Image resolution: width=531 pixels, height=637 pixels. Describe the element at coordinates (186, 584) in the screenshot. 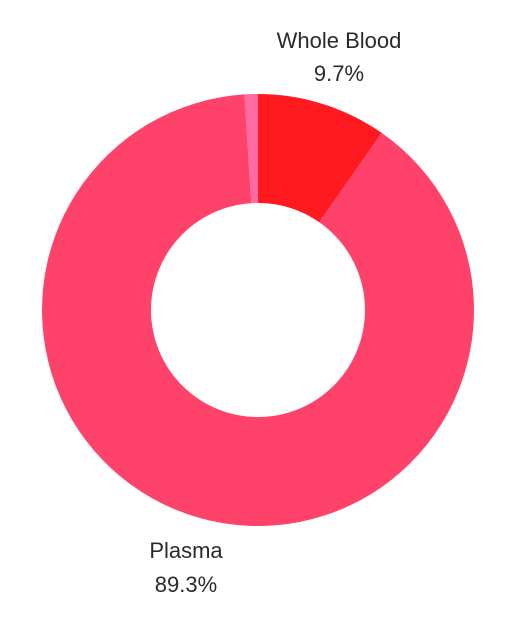

I see `slice-label-plasma-percent: 89.3%` at that location.